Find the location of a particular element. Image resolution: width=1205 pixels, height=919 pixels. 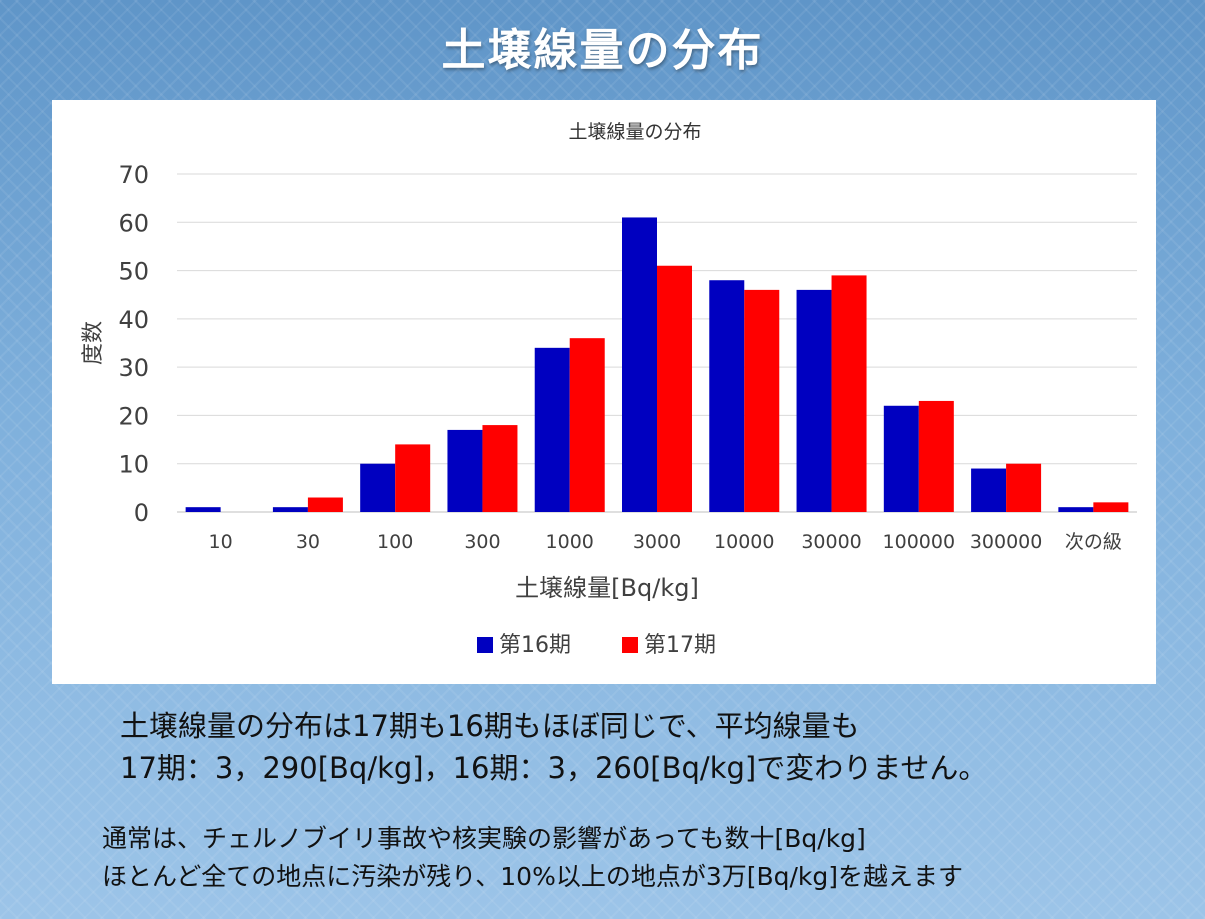

slide-title: 土壌線量の分布 is located at coordinates (602, 50).